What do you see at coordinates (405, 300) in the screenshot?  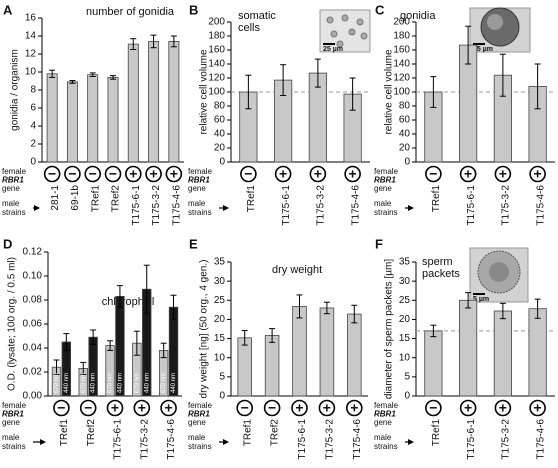 I see `y-tick-label: 25` at bounding box center [405, 300].